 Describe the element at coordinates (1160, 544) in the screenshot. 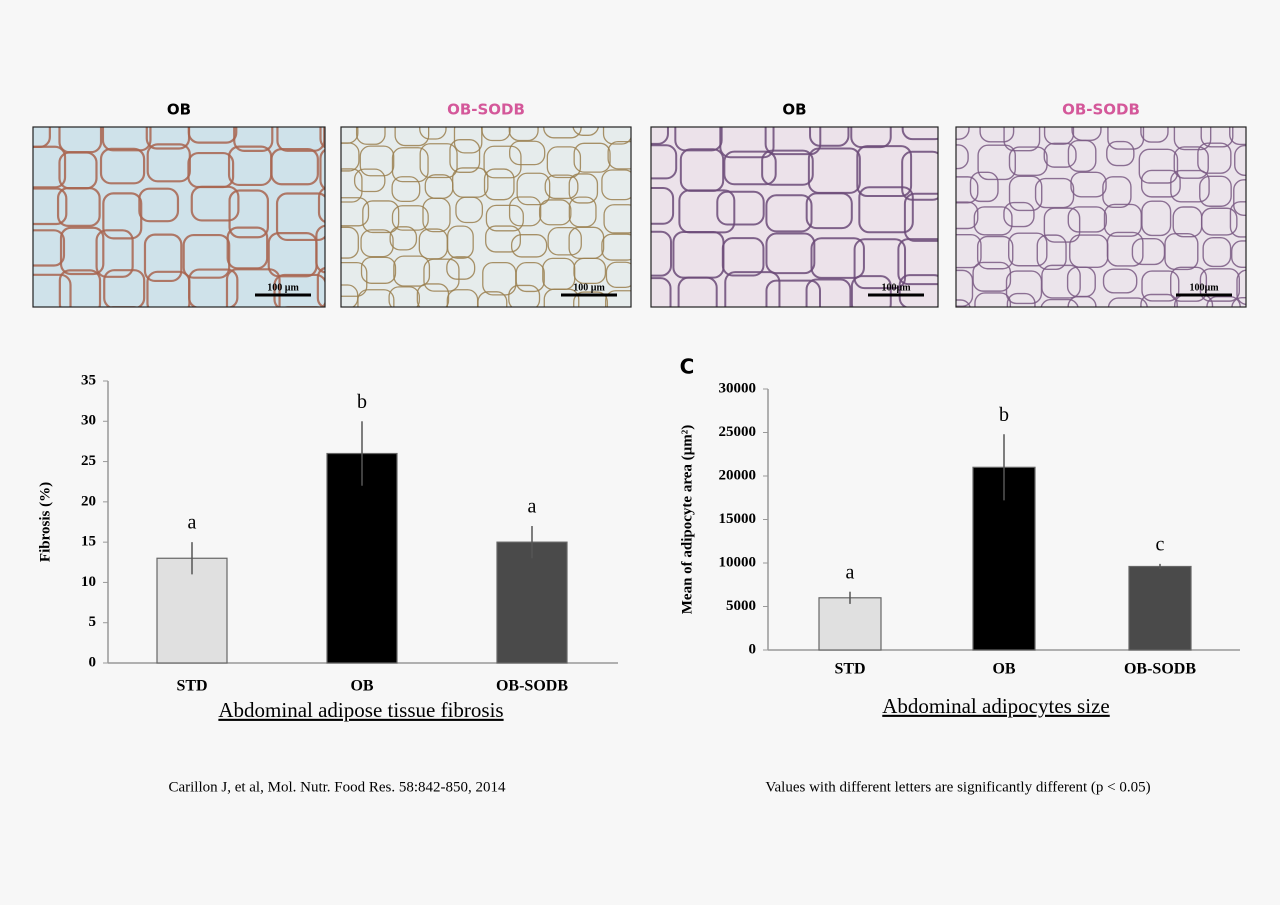

I see `significance-letter: c` at that location.